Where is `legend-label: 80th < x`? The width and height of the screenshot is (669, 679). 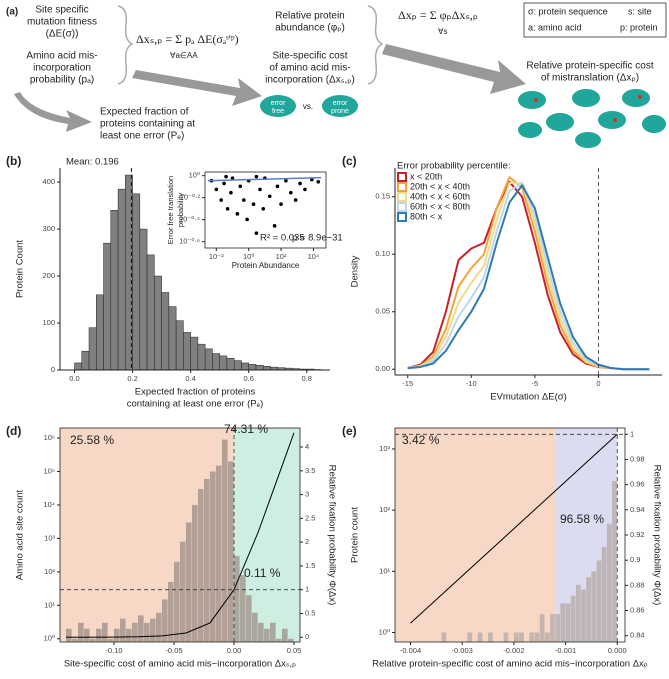
legend-label: 80th < x is located at coordinates (426, 216).